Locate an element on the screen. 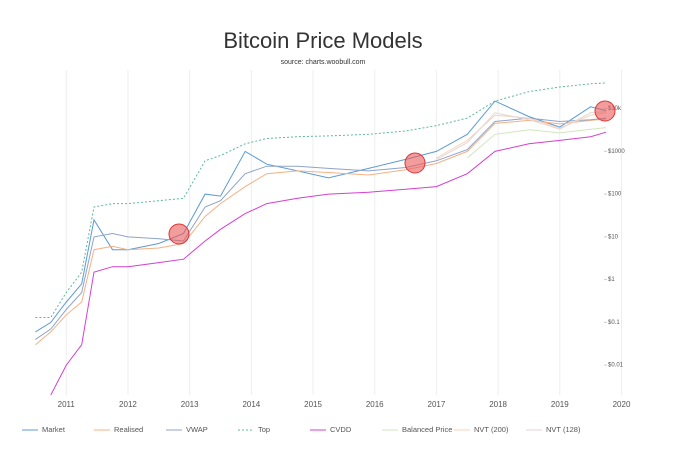  x-tick-label: 2020 is located at coordinates (622, 404).